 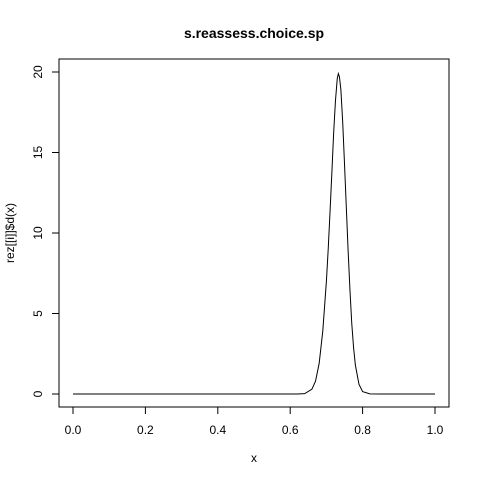 I want to click on y-tick-label: 0, so click(x=38, y=393).